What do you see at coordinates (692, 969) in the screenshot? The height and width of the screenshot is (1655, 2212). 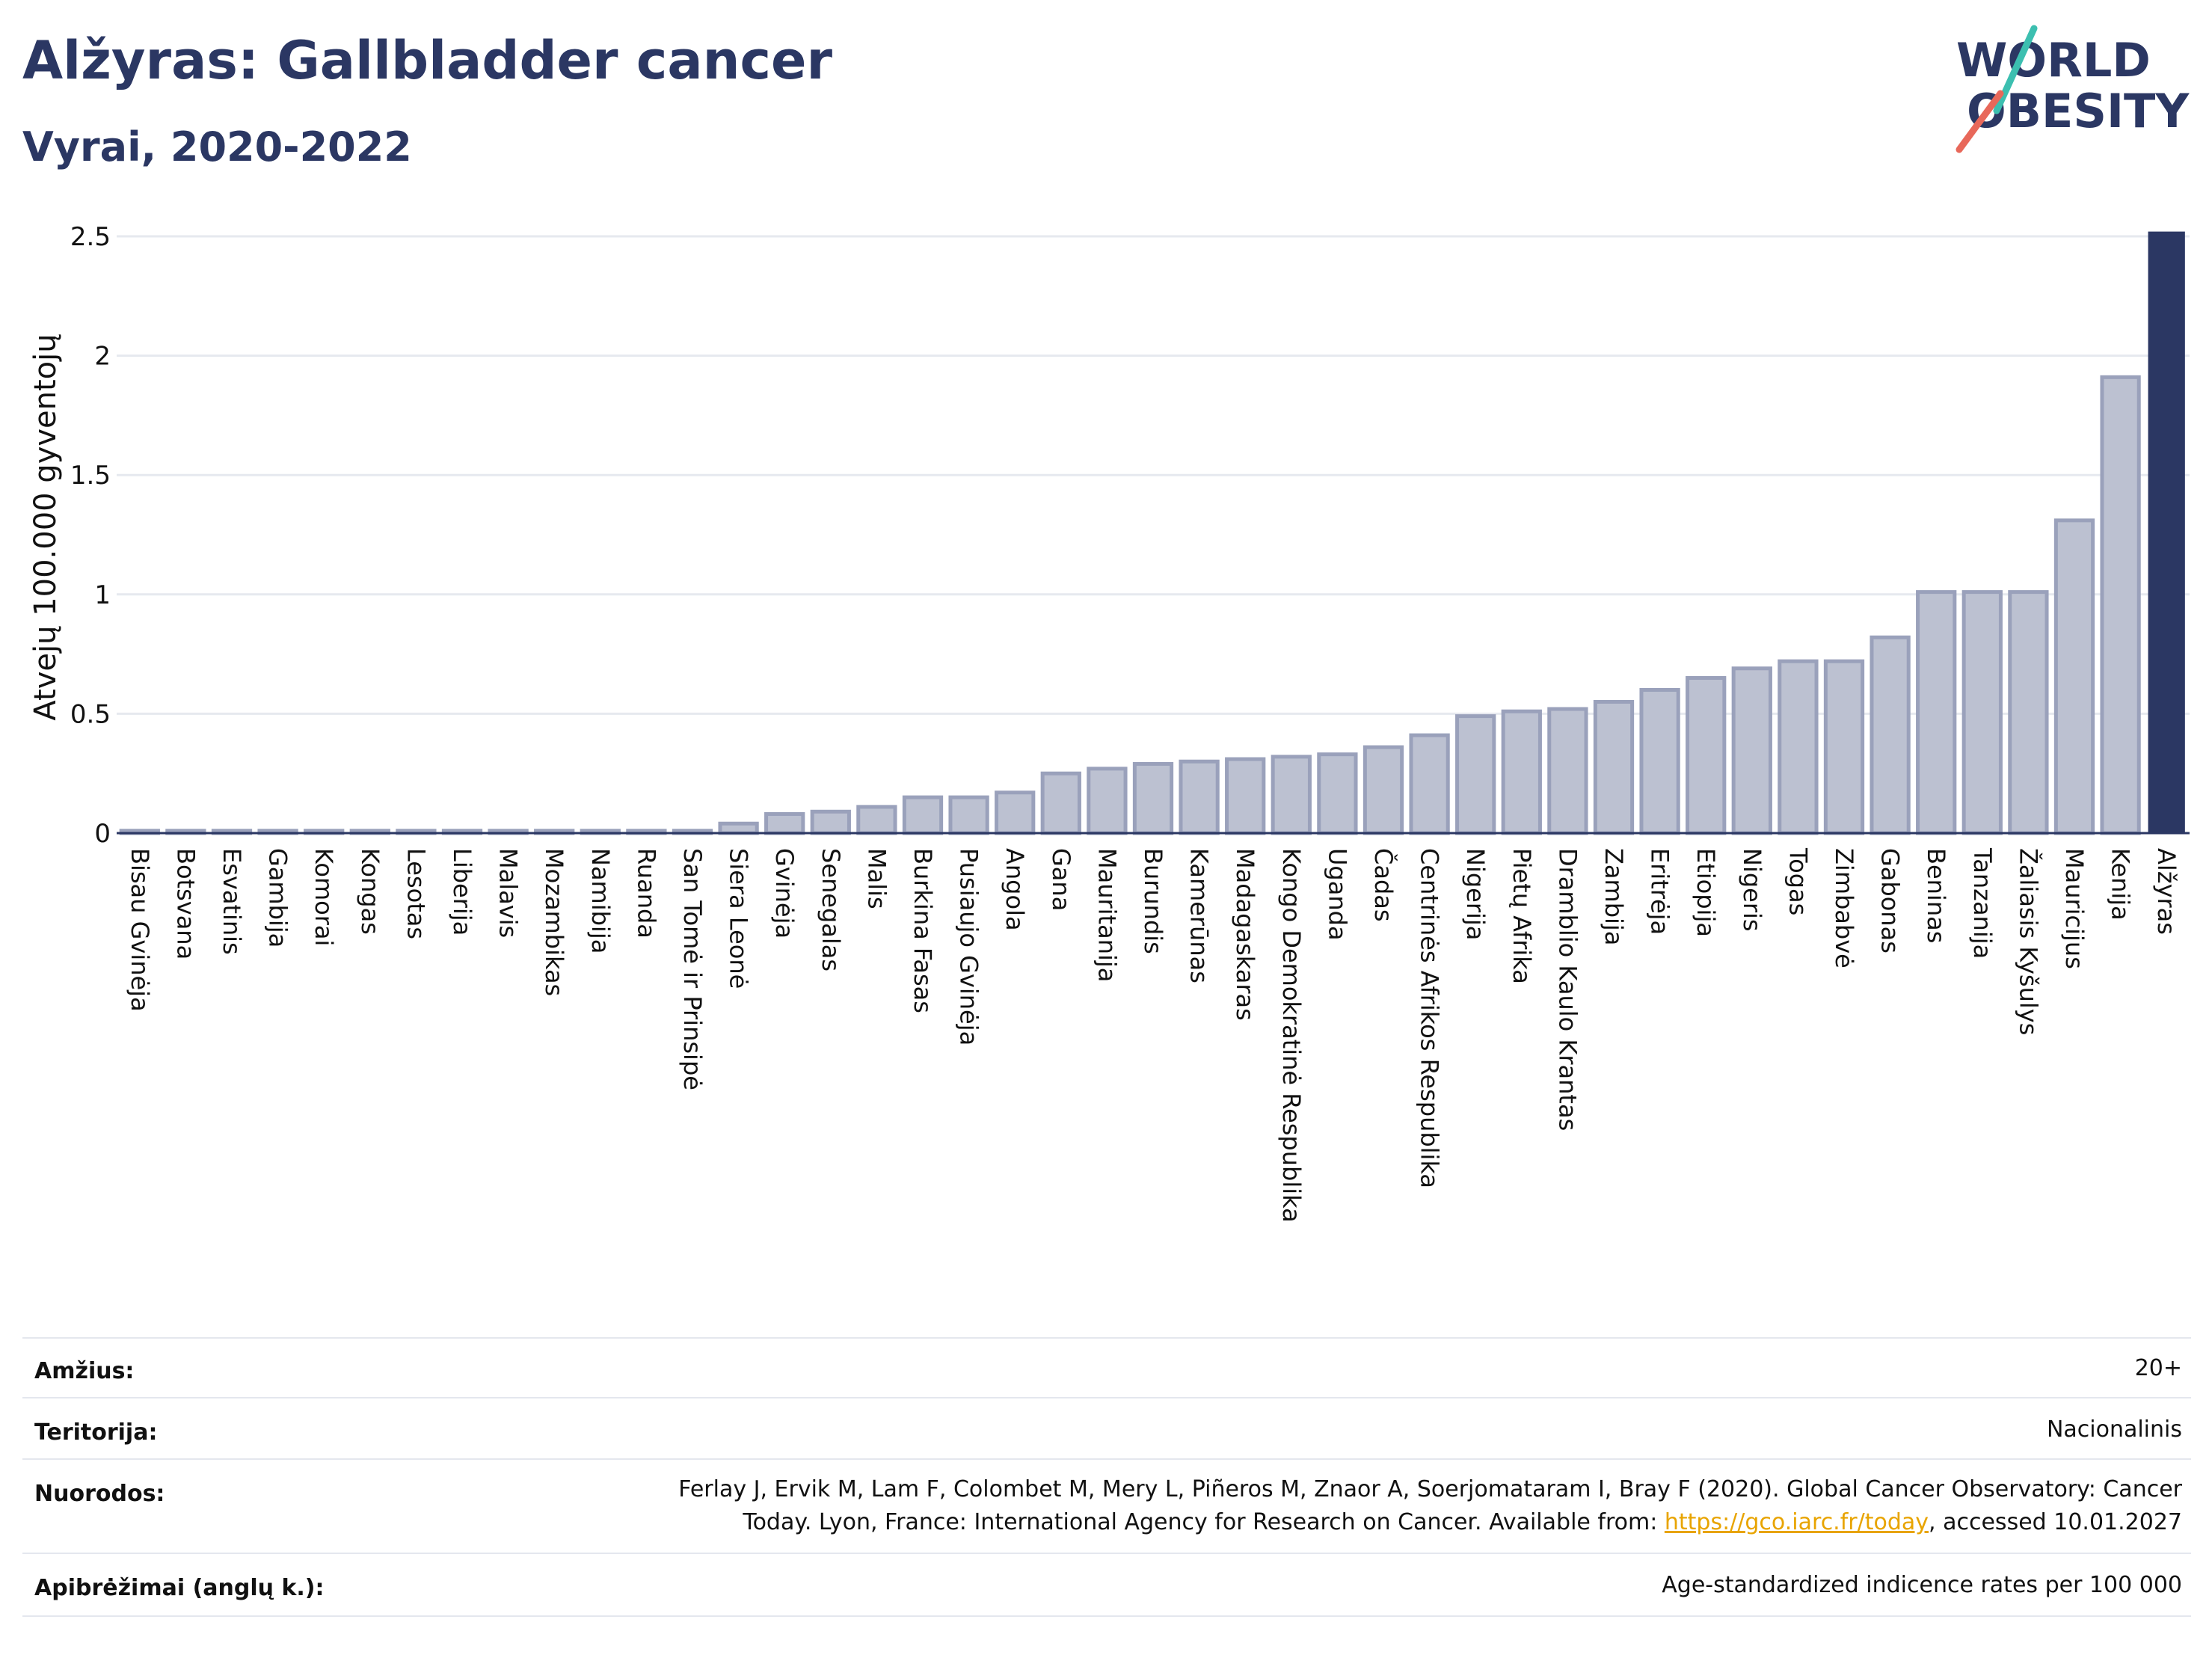 I see `x-tick-label: San Tomė ir Prinsipė` at bounding box center [692, 969].